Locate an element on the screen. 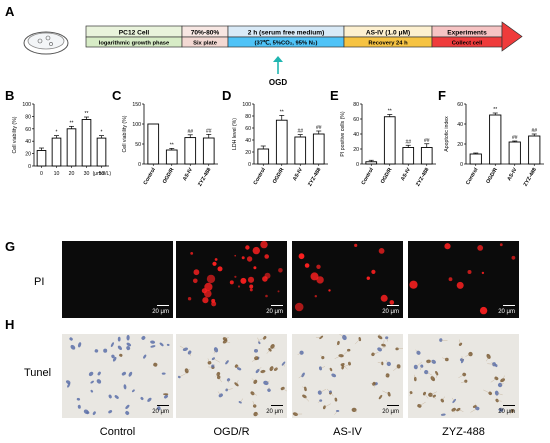 This screenshot has height=443, width=550. pi-image: 20 μm is located at coordinates (463, 279).